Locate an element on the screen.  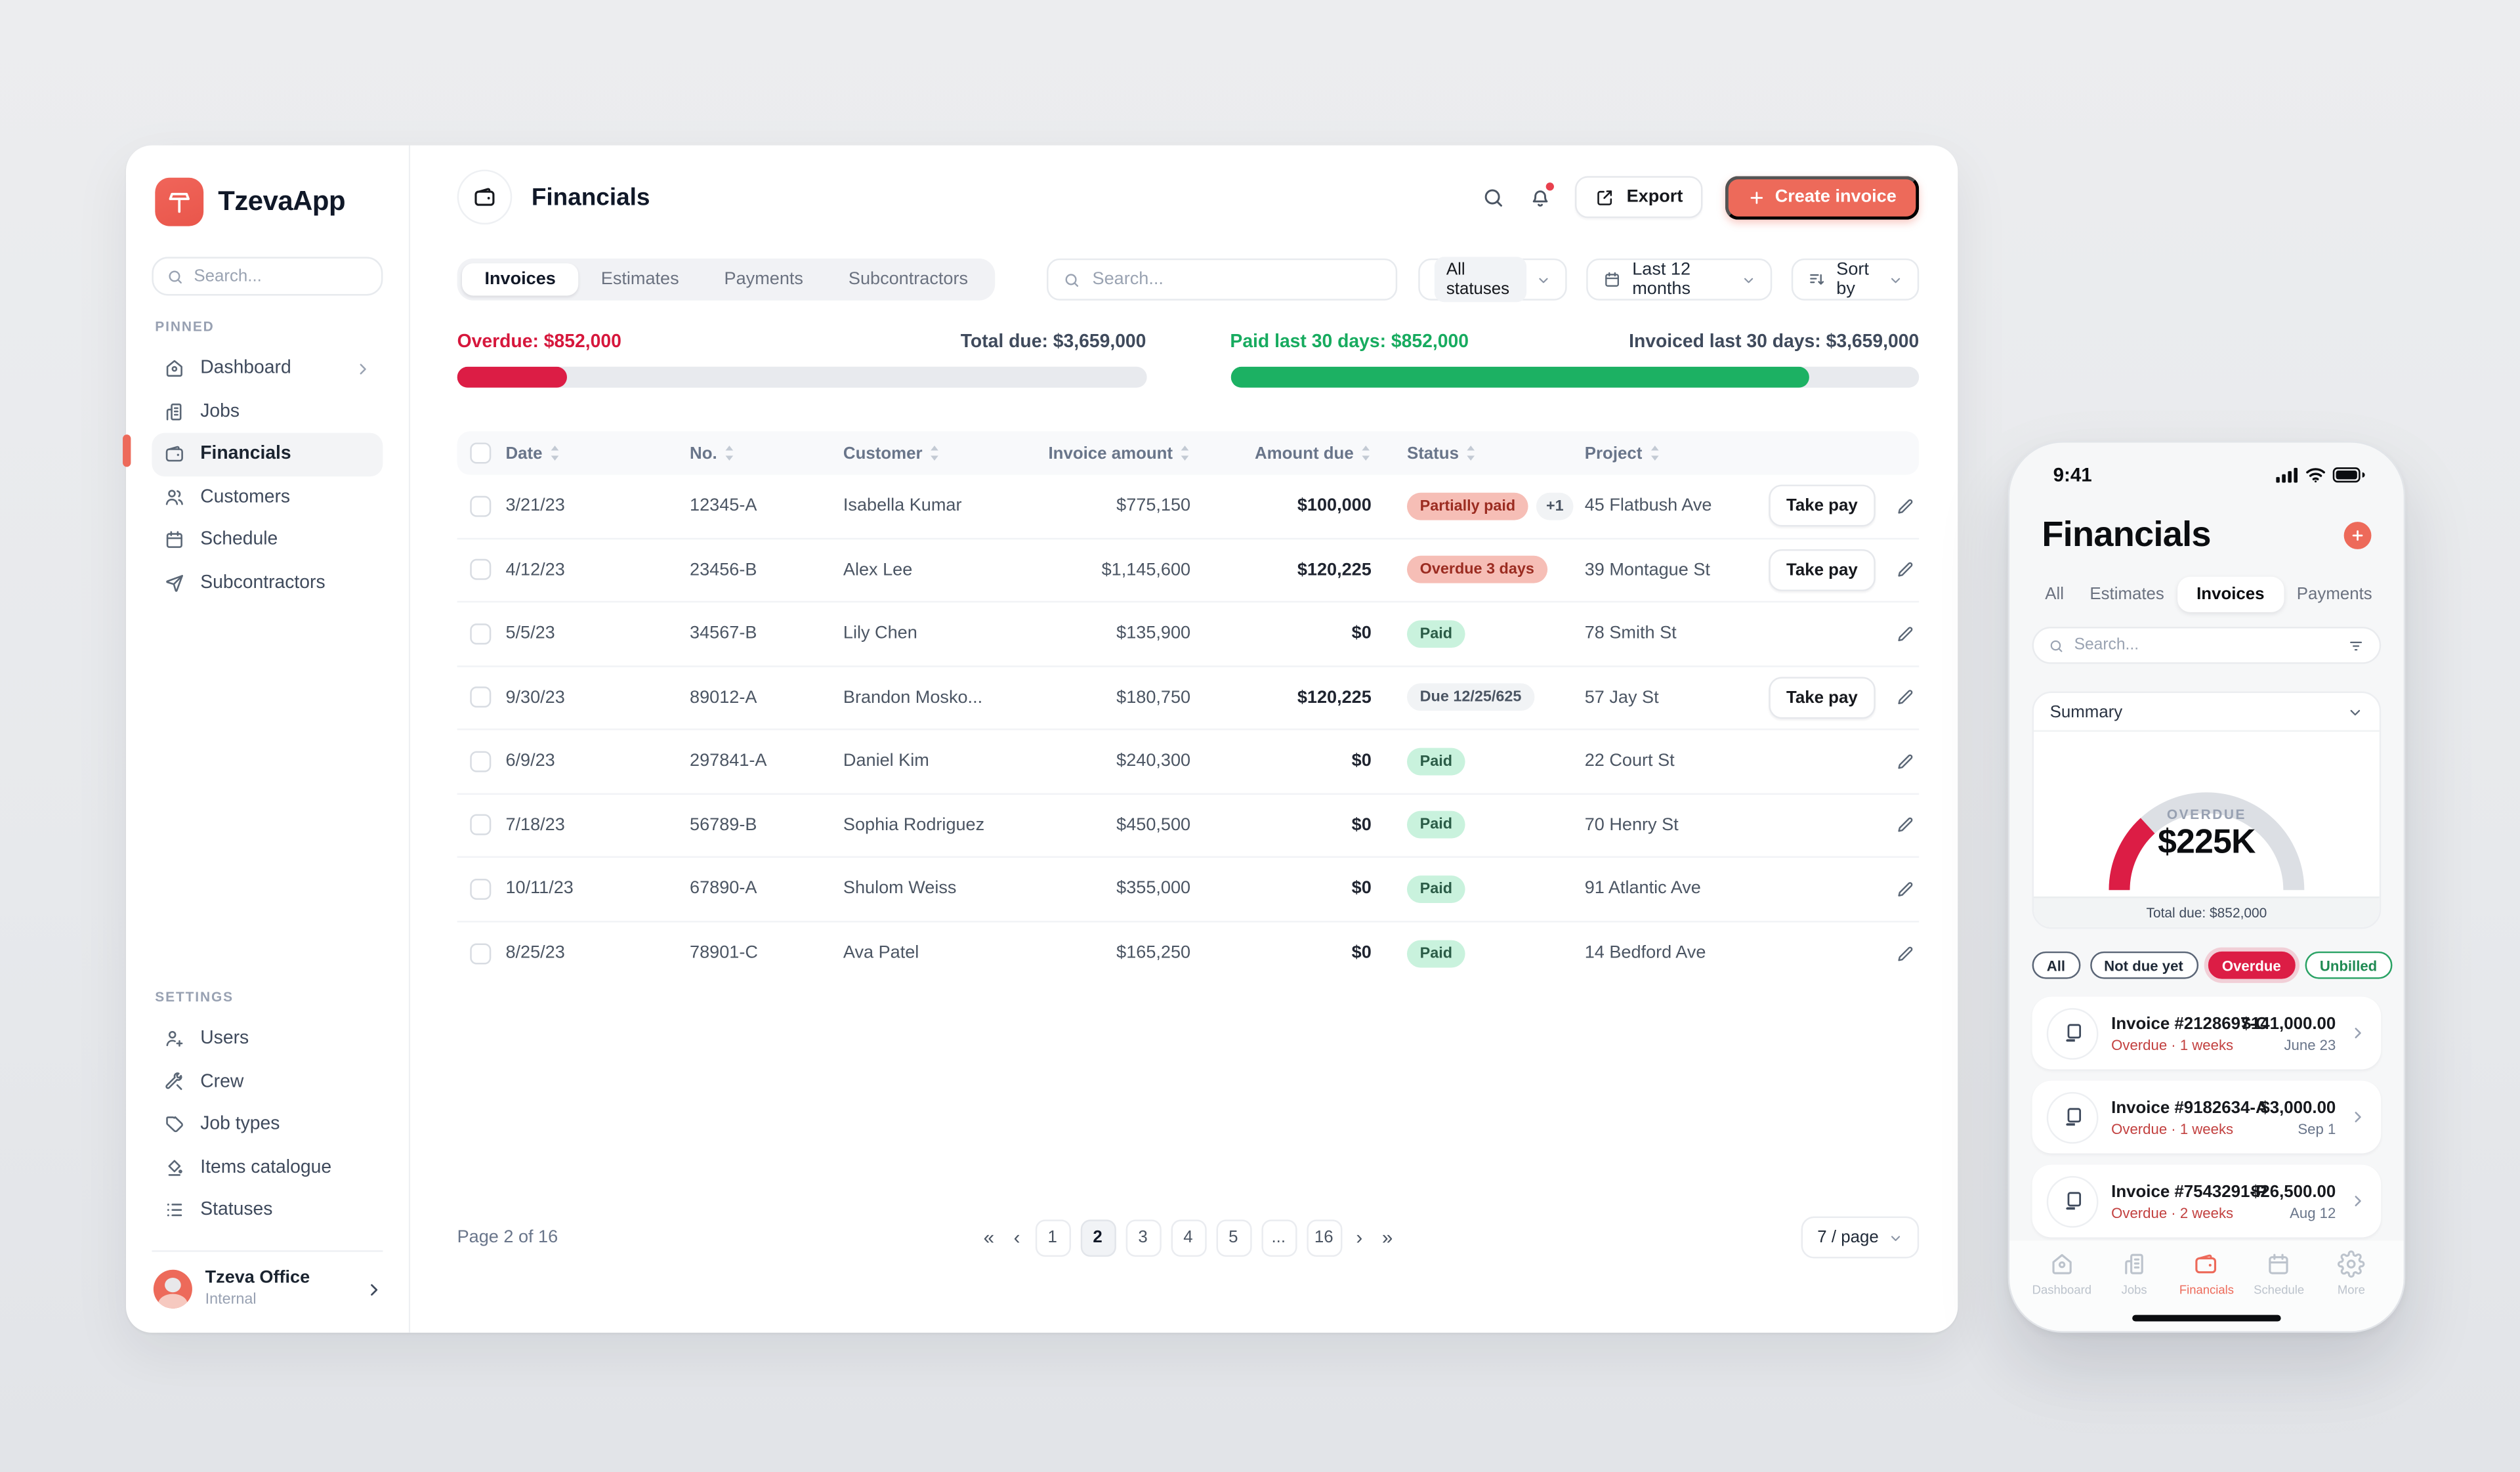
chip-overdue: Overdue is located at coordinates (2251, 965).